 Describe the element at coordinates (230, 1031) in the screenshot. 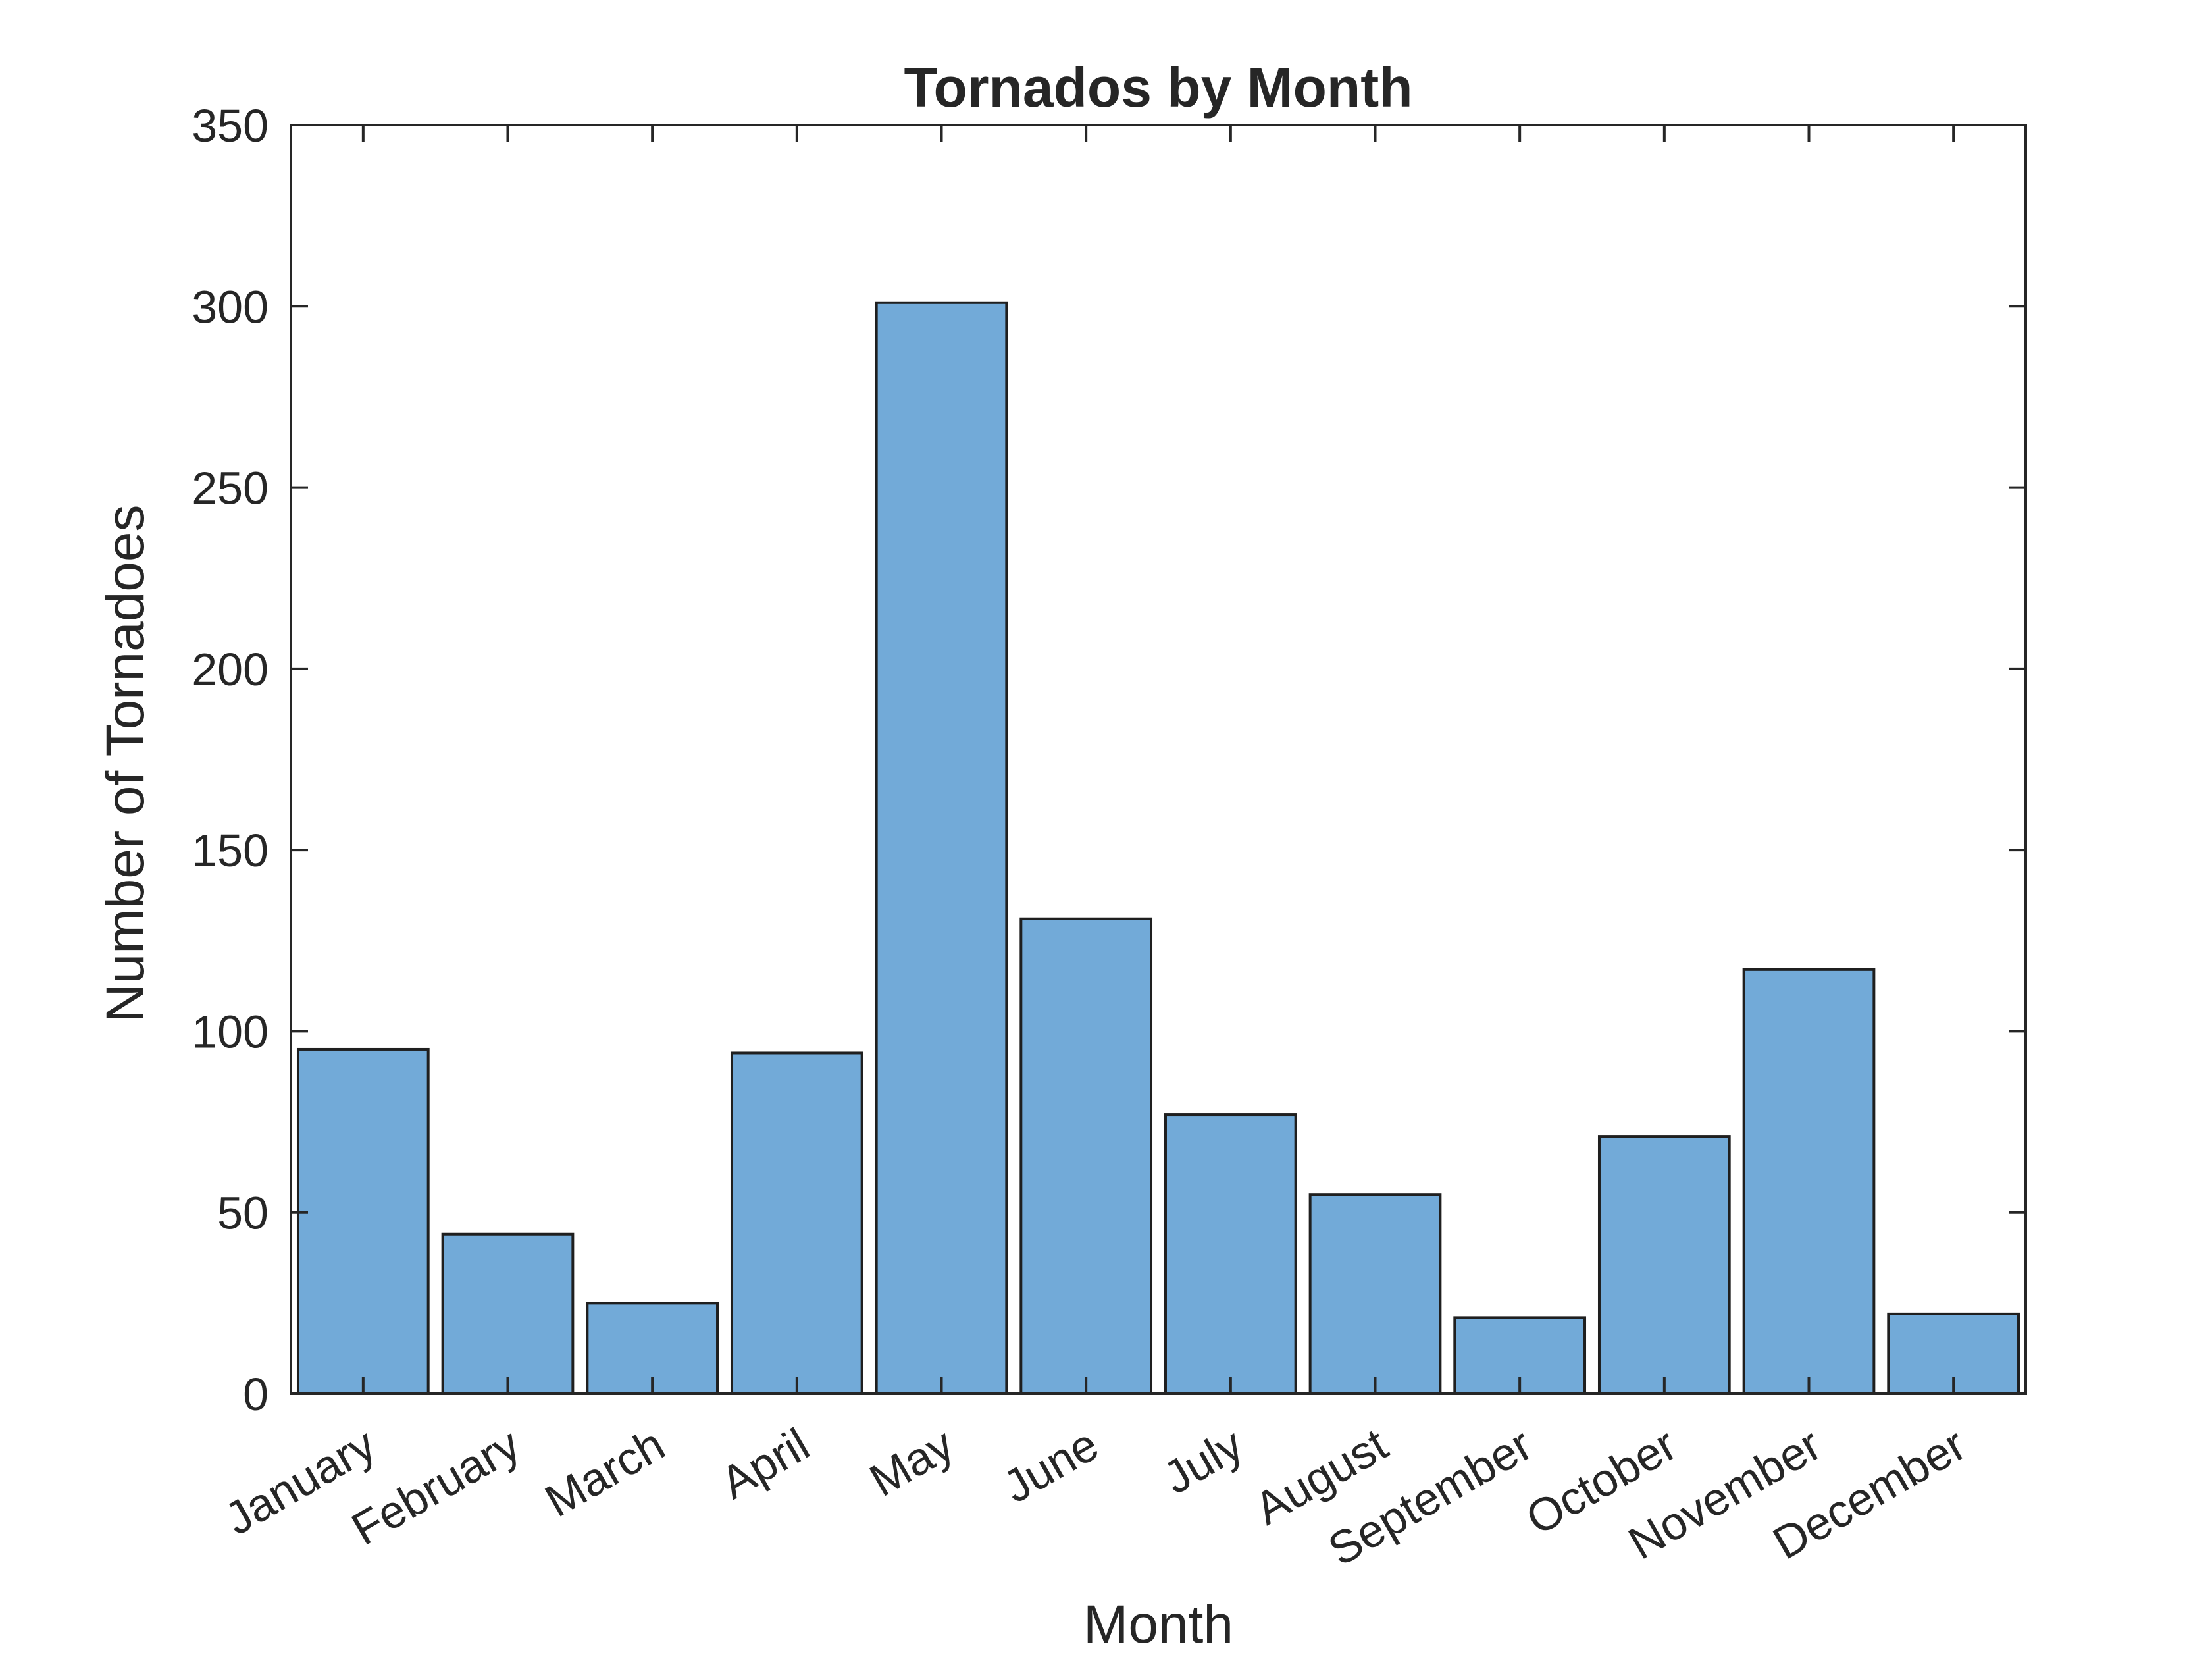

I see `y-tick-label: 100` at that location.